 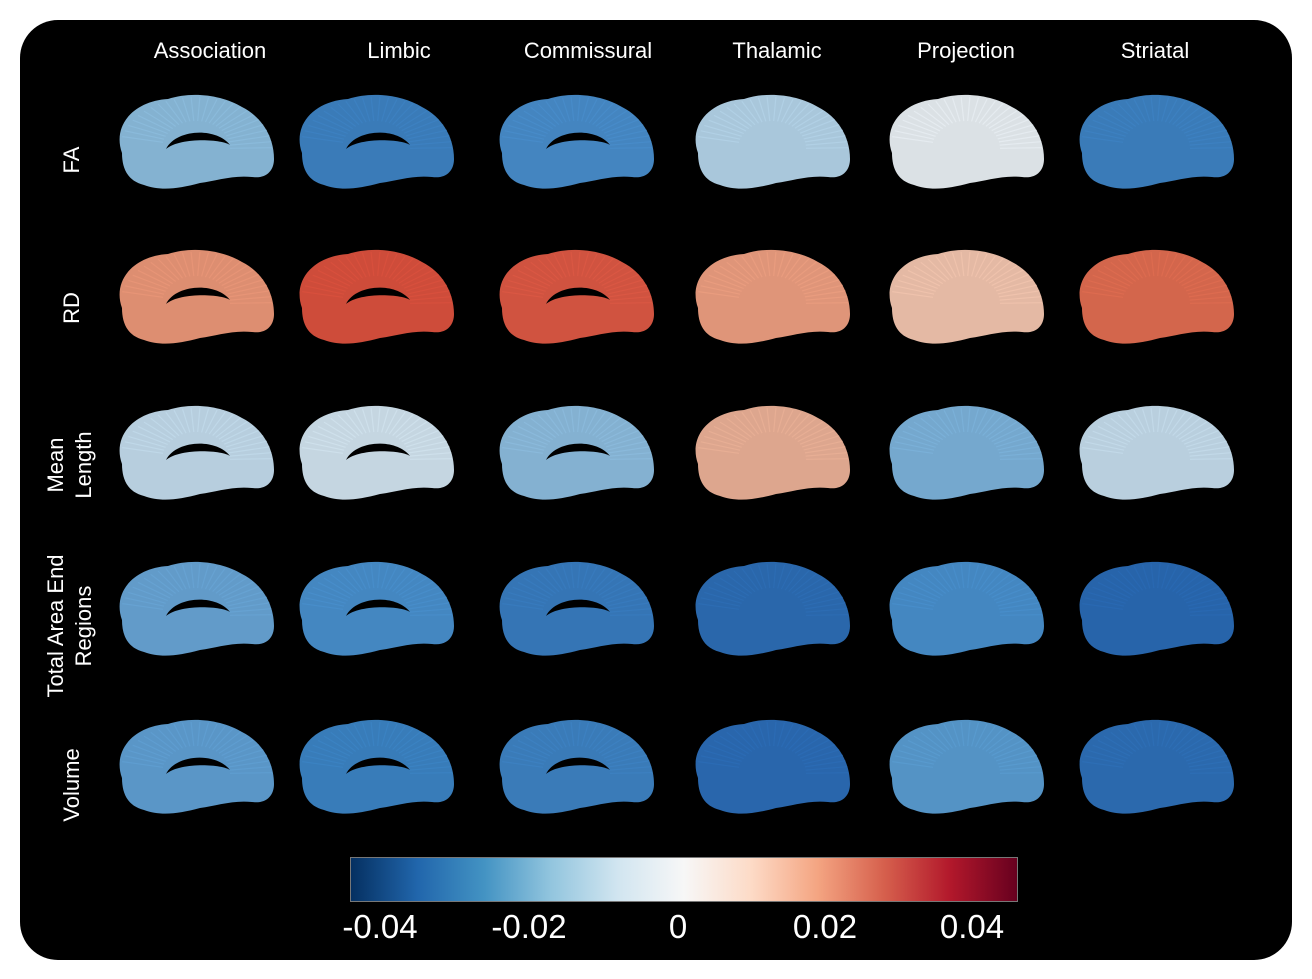 What do you see at coordinates (196, 296) in the screenshot?
I see `tract-rd-association` at bounding box center [196, 296].